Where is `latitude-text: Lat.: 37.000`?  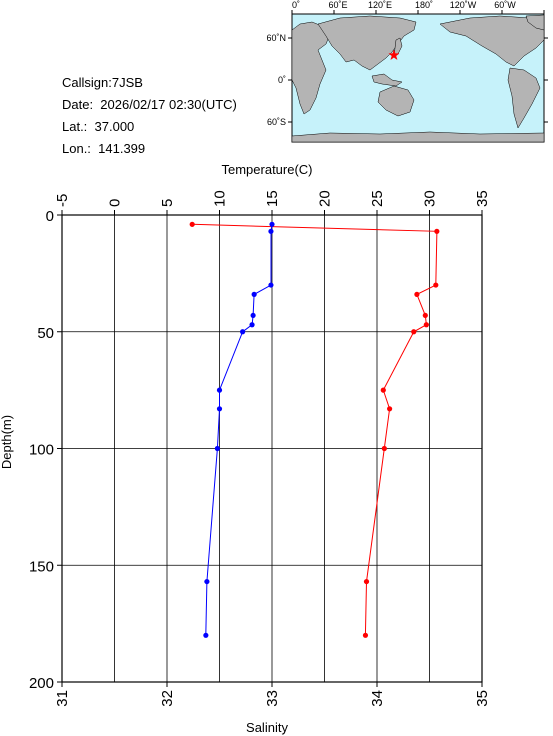 latitude-text: Lat.: 37.000 is located at coordinates (98, 126).